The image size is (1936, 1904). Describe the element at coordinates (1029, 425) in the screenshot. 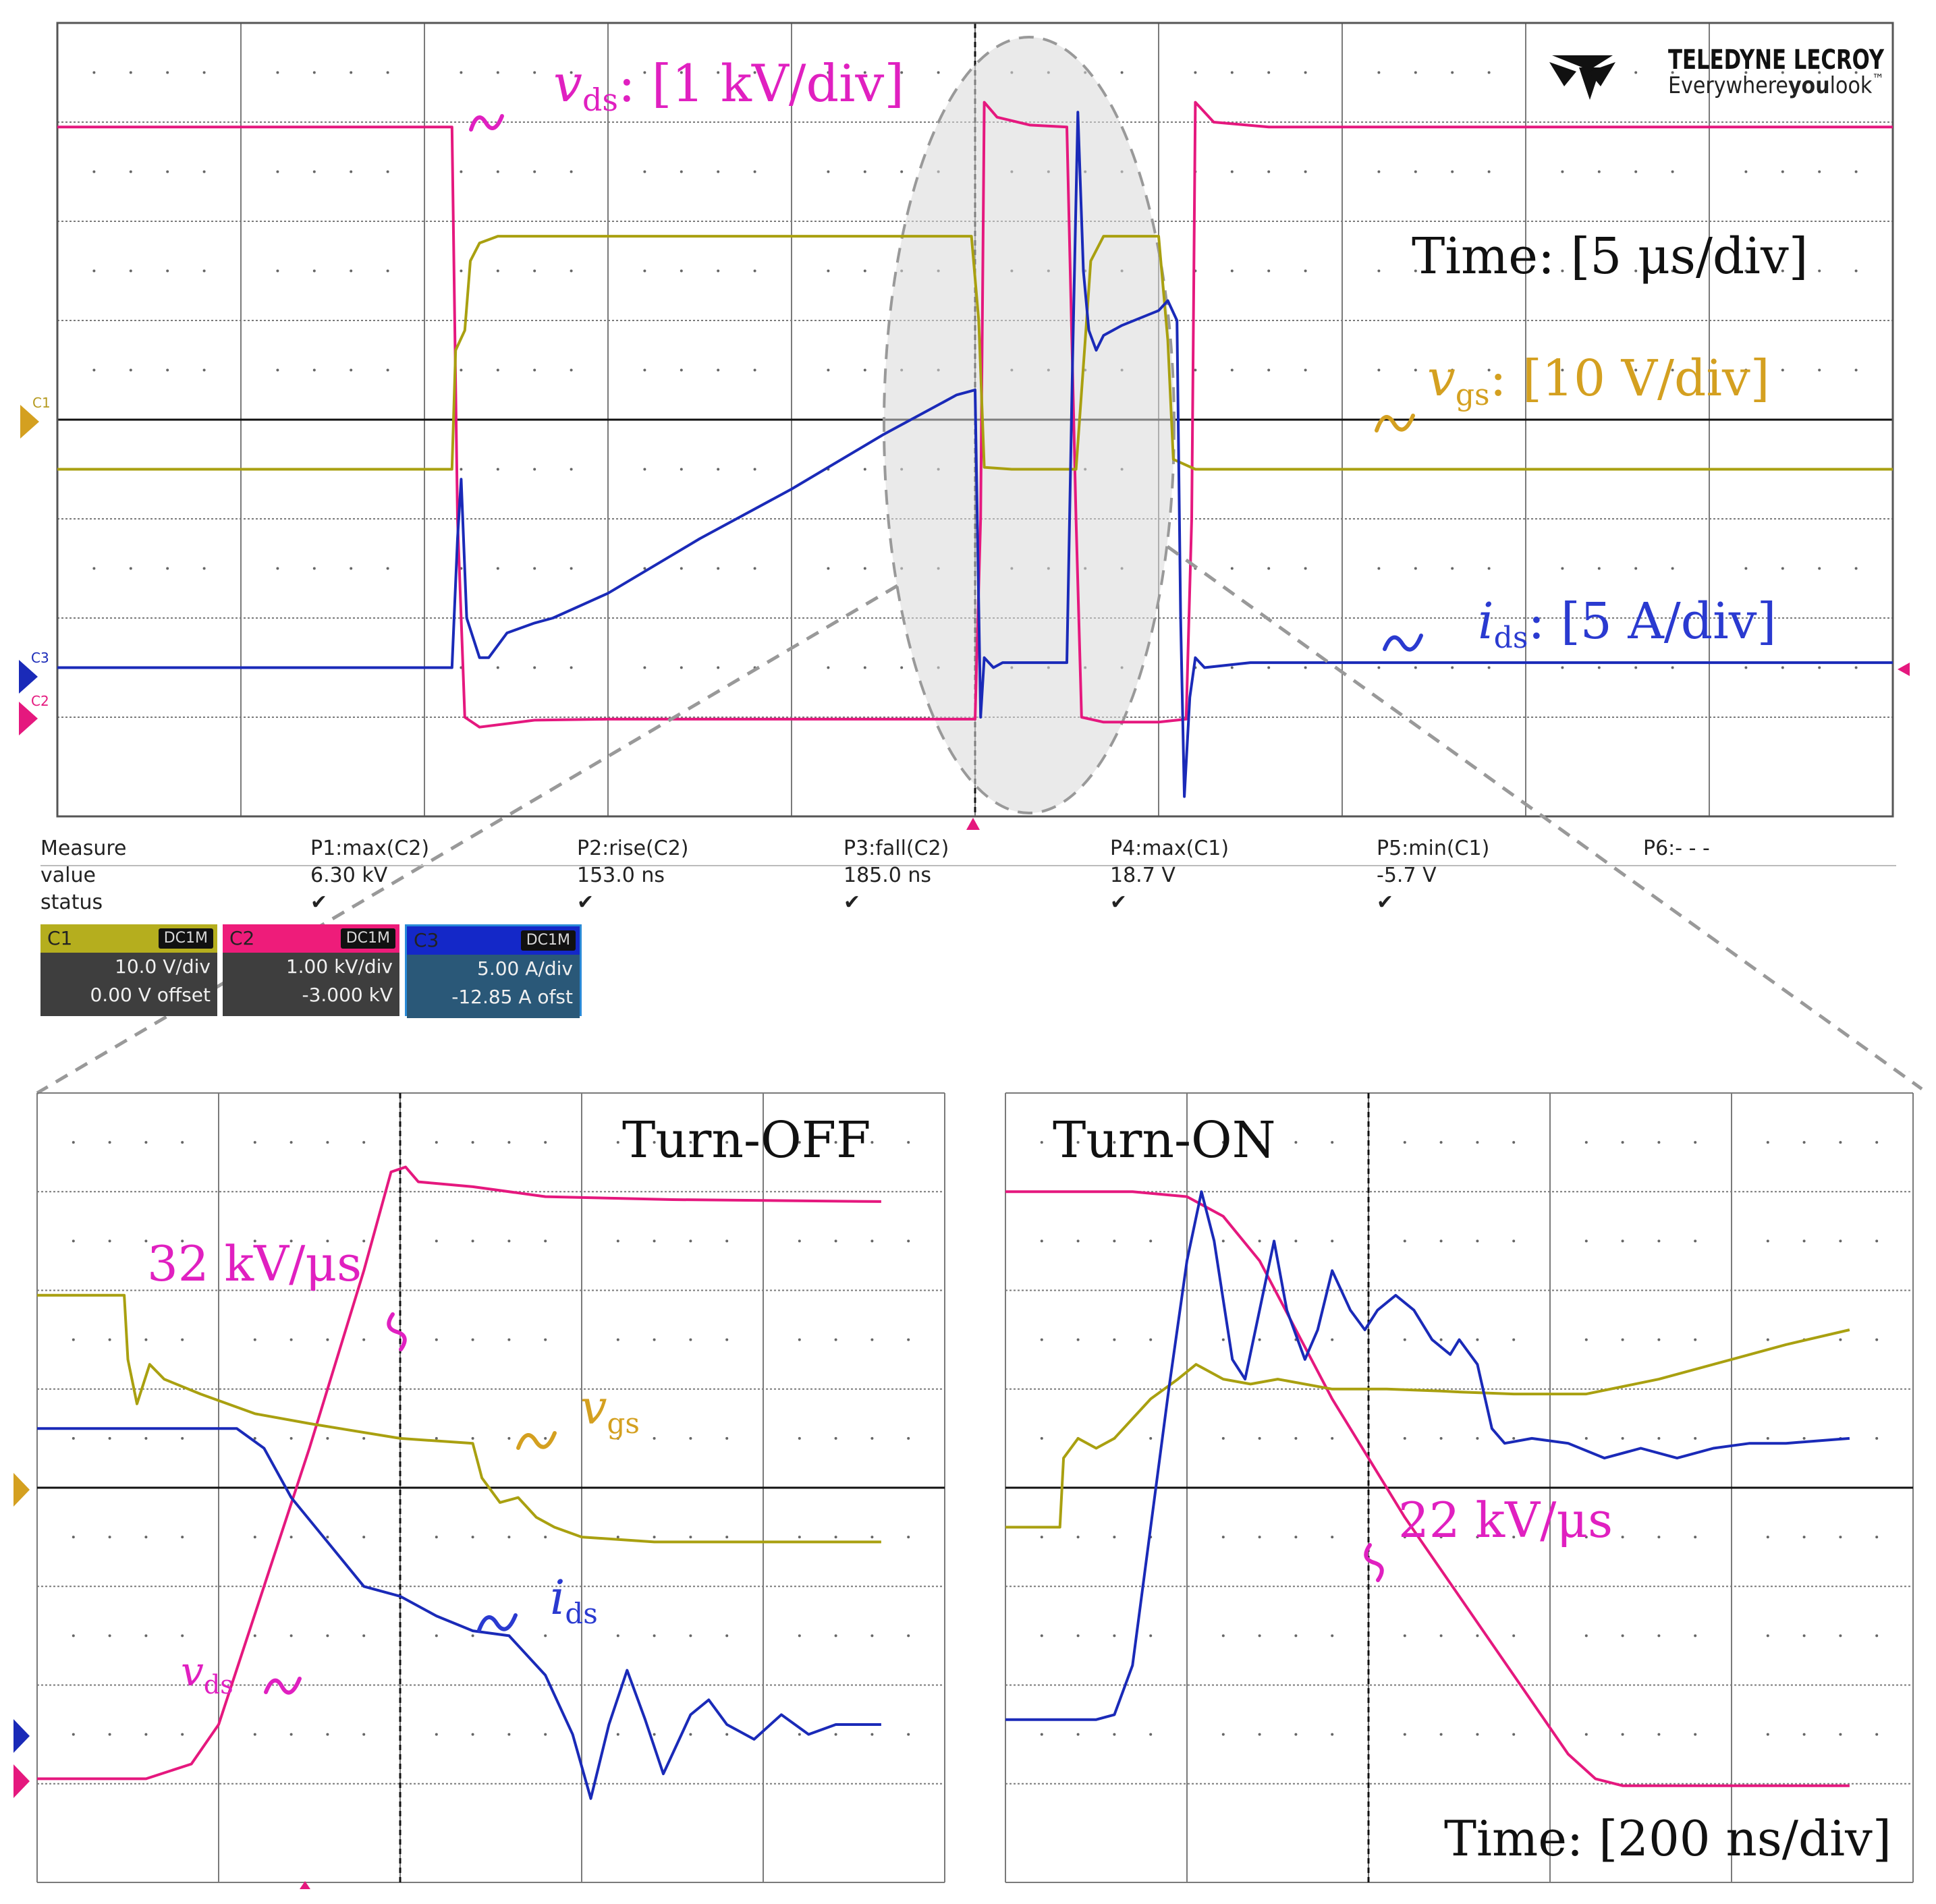

I see `zoom-highlight-ellipse` at that location.